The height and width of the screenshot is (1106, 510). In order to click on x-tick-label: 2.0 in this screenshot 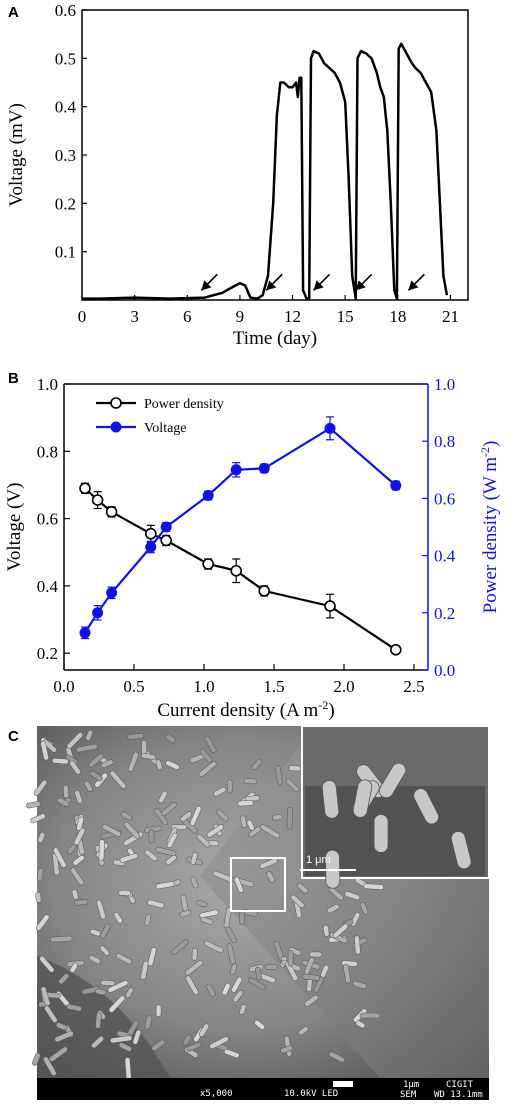, I will do `click(343, 686)`.